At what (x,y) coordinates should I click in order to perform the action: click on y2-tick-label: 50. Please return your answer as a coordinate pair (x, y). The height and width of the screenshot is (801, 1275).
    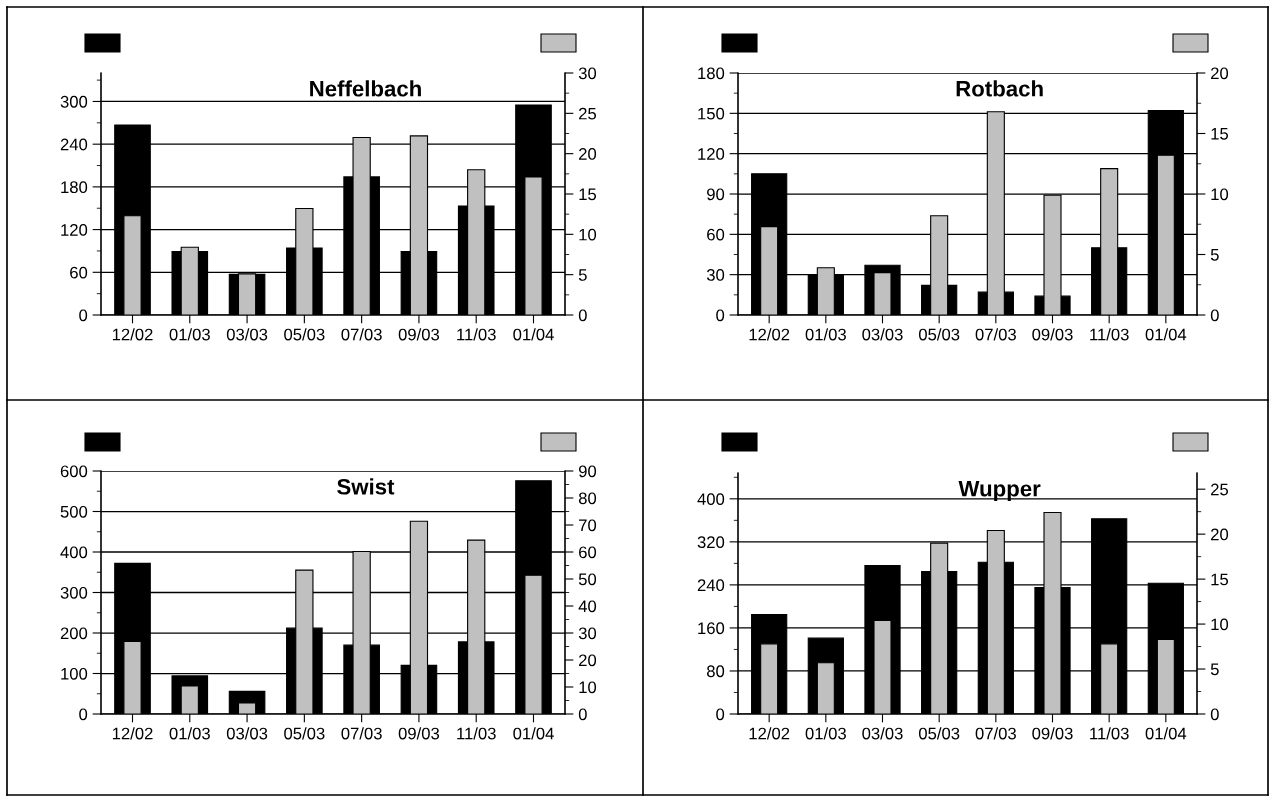
    Looking at the image, I should click on (587, 579).